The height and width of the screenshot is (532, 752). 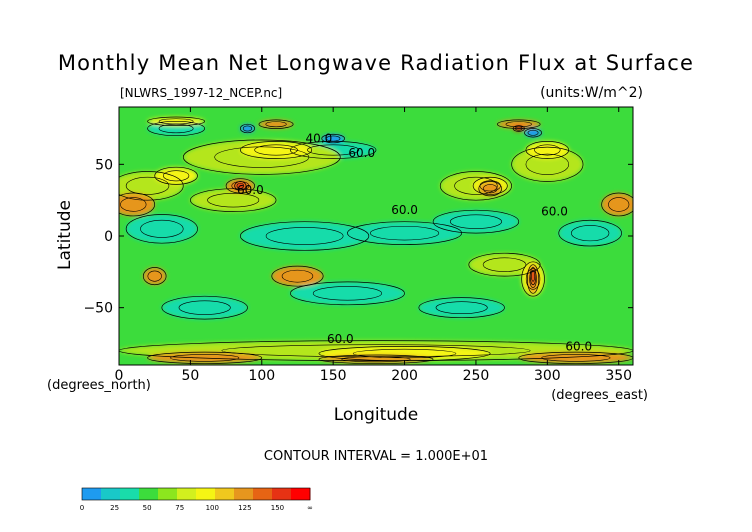 I want to click on red-region, so click(x=240, y=186).